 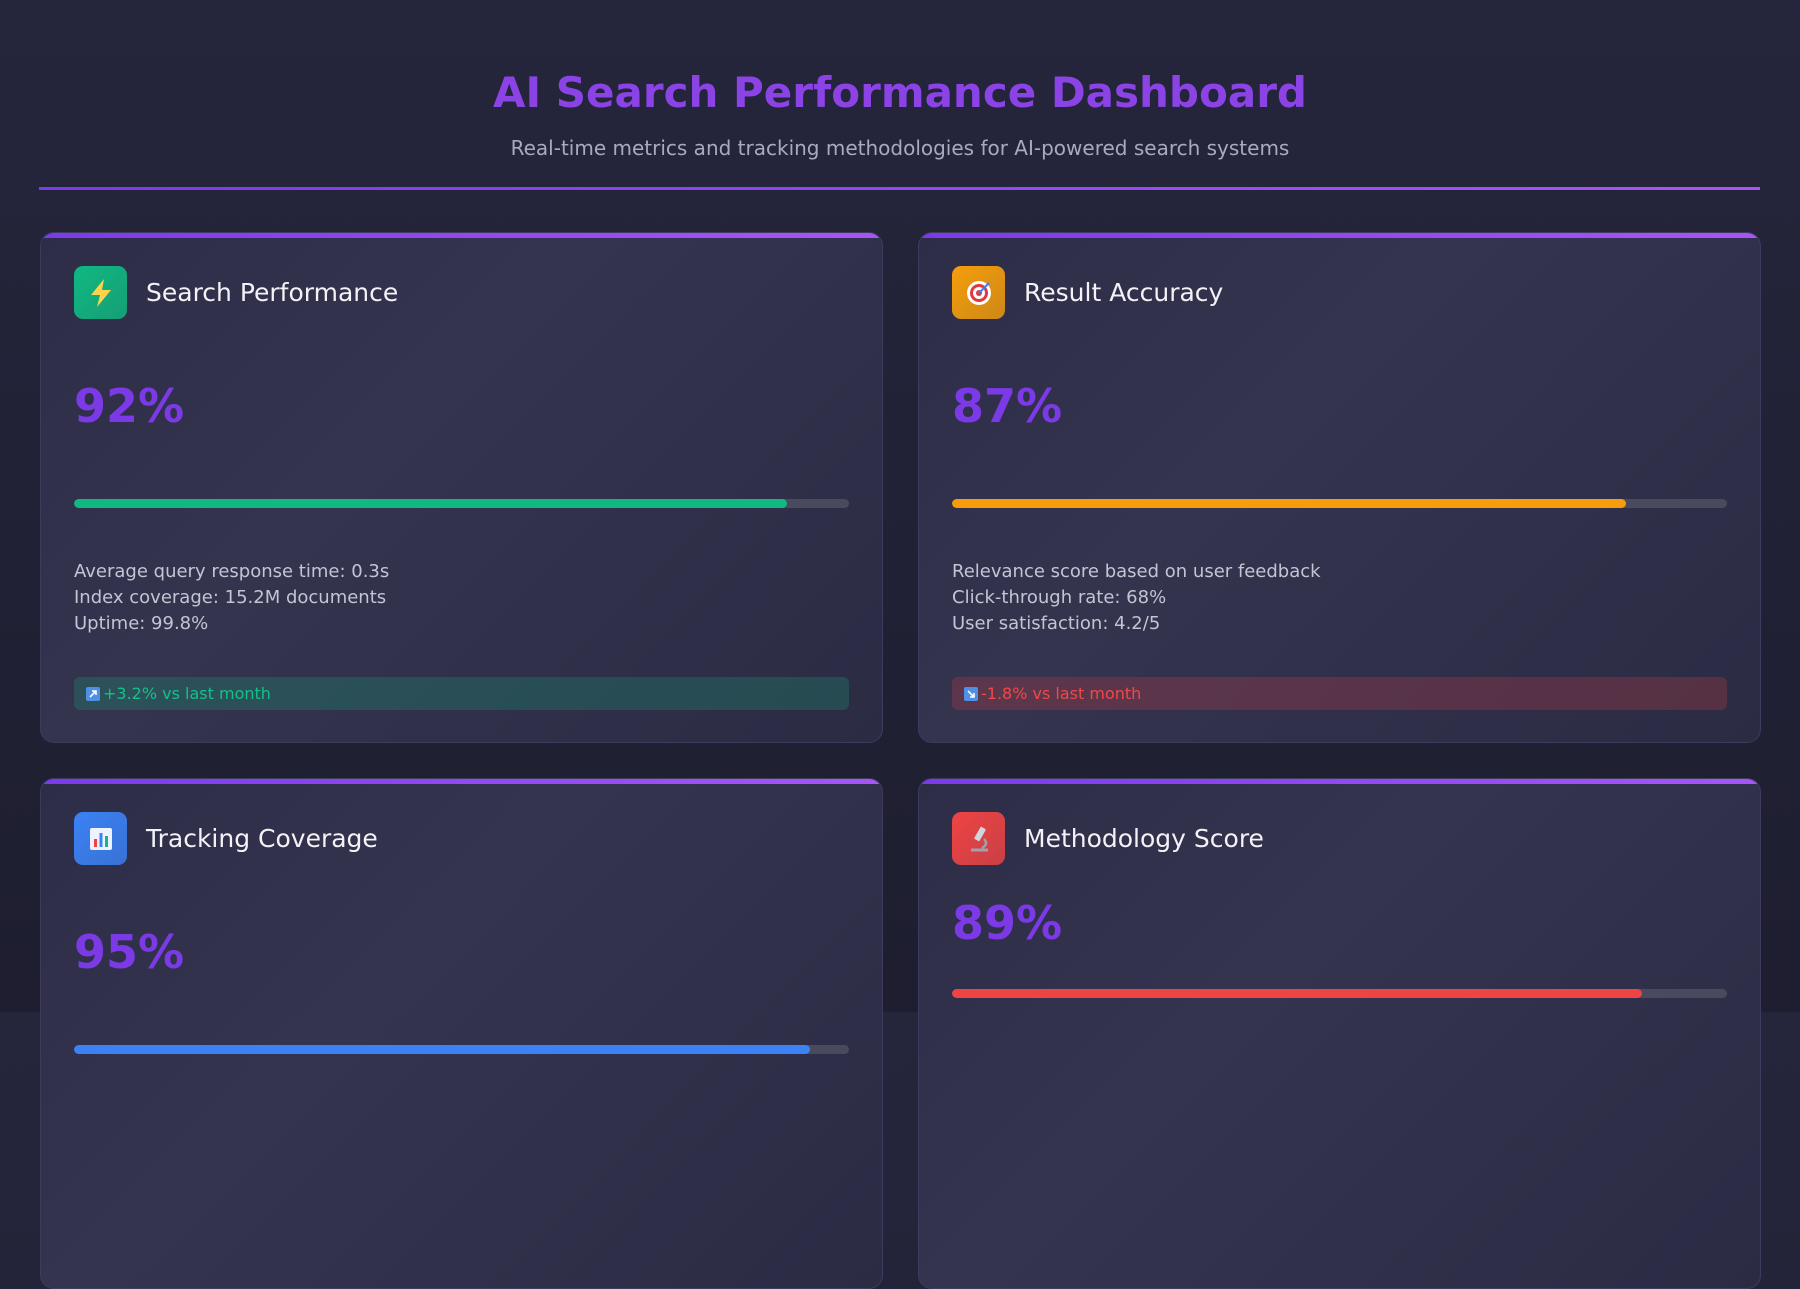 What do you see at coordinates (1007, 923) in the screenshot?
I see `metric-value: 89%` at bounding box center [1007, 923].